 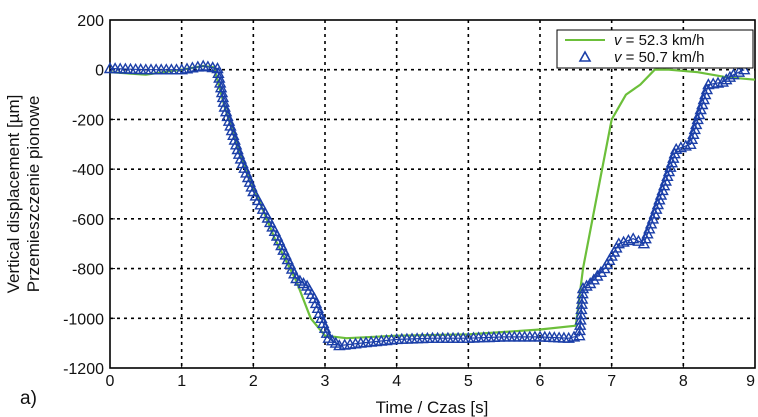 What do you see at coordinates (432, 407) in the screenshot?
I see `x-axis-label: Time / Czas [s]` at bounding box center [432, 407].